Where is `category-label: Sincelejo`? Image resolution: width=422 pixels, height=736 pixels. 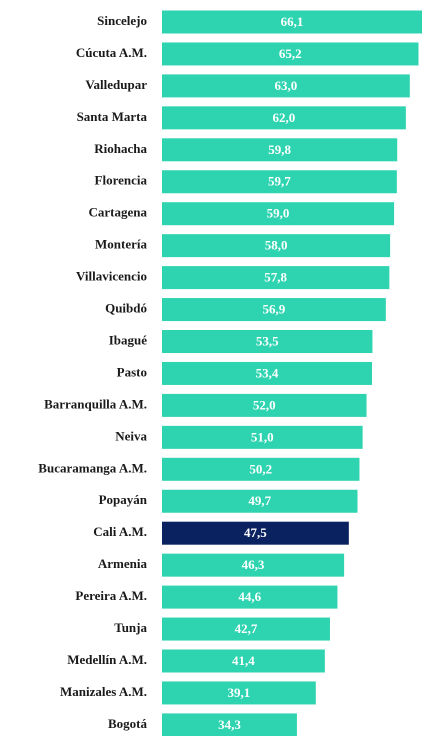 category-label: Sincelejo is located at coordinates (122, 20).